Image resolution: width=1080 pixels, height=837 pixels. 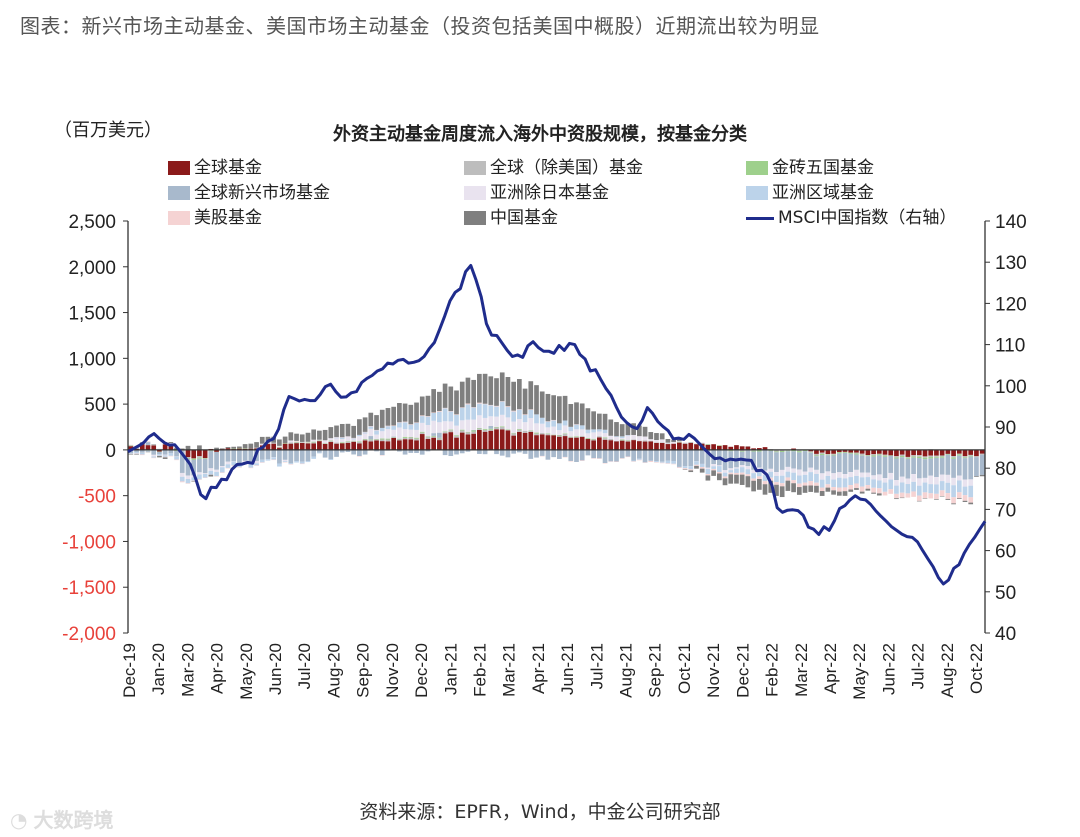 What do you see at coordinates (540, 812) in the screenshot?
I see `source-note: 资料来源：EPFR，Wind，中金公司研究部` at bounding box center [540, 812].